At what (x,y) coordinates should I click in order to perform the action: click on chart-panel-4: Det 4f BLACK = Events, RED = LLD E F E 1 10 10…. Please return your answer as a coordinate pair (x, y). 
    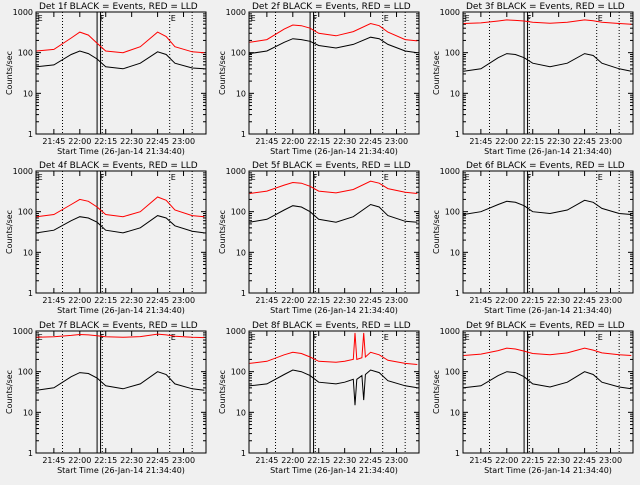
    Looking at the image, I should click on (106, 238).